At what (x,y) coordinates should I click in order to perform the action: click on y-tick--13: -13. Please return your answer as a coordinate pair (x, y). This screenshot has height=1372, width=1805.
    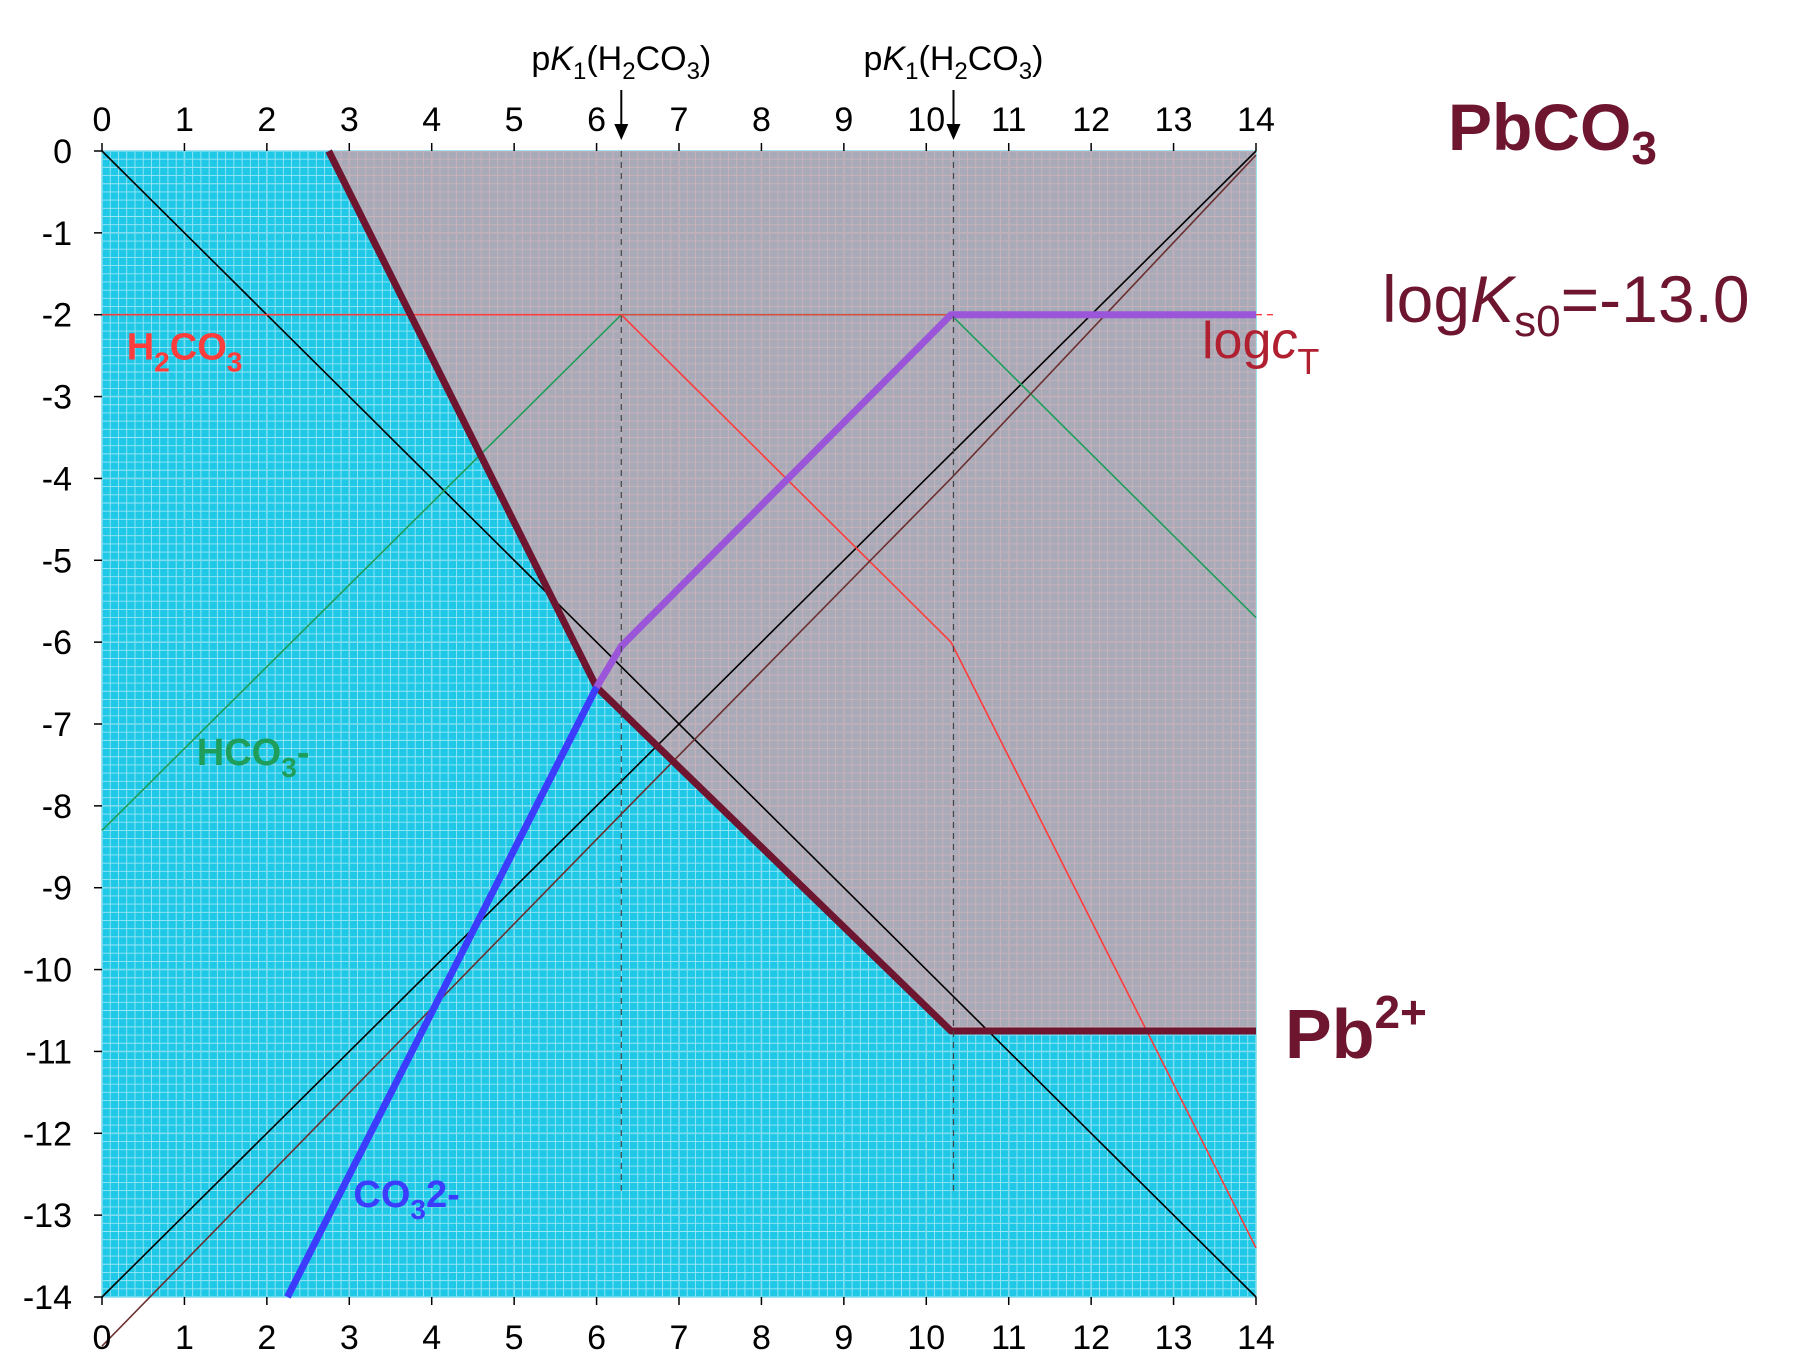
    Looking at the image, I should click on (47, 1216).